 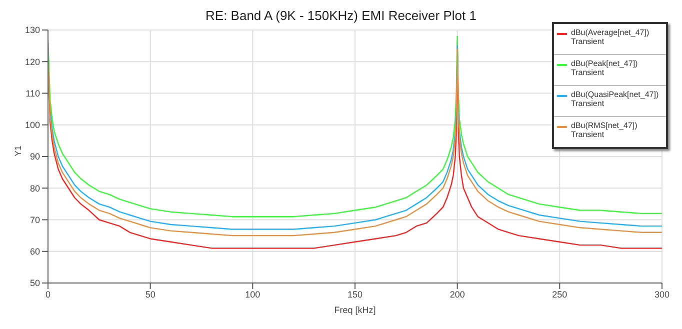 I want to click on y-tick-label: 120, so click(x=32, y=61).